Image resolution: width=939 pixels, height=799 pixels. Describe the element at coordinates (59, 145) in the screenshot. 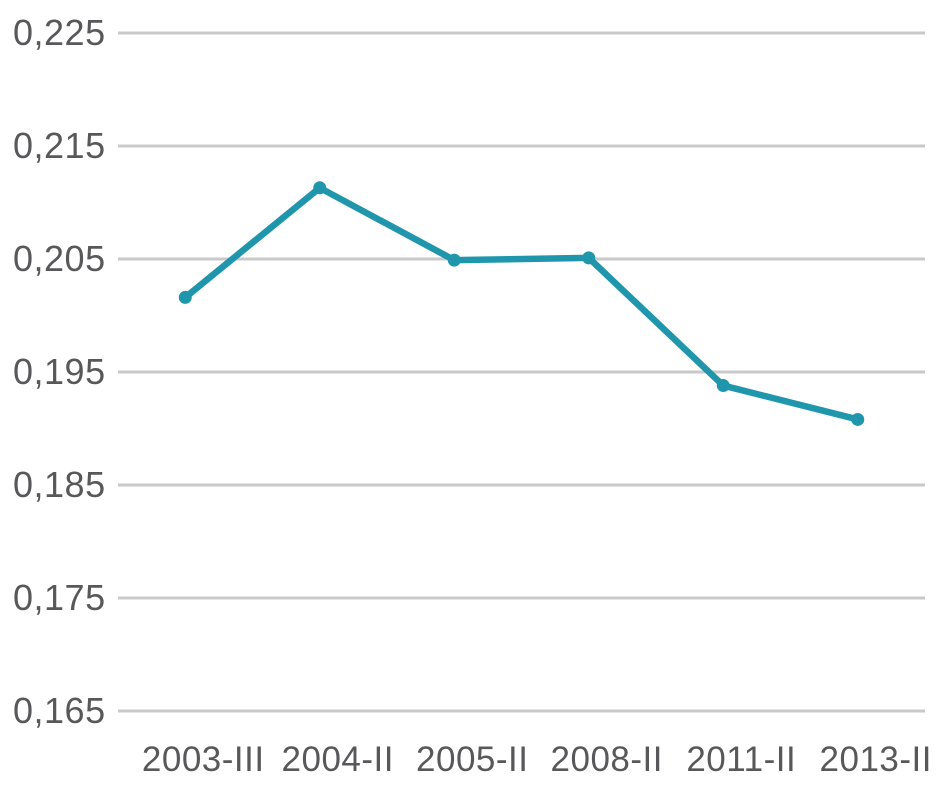

I see `y-tick-label: 0,215` at that location.